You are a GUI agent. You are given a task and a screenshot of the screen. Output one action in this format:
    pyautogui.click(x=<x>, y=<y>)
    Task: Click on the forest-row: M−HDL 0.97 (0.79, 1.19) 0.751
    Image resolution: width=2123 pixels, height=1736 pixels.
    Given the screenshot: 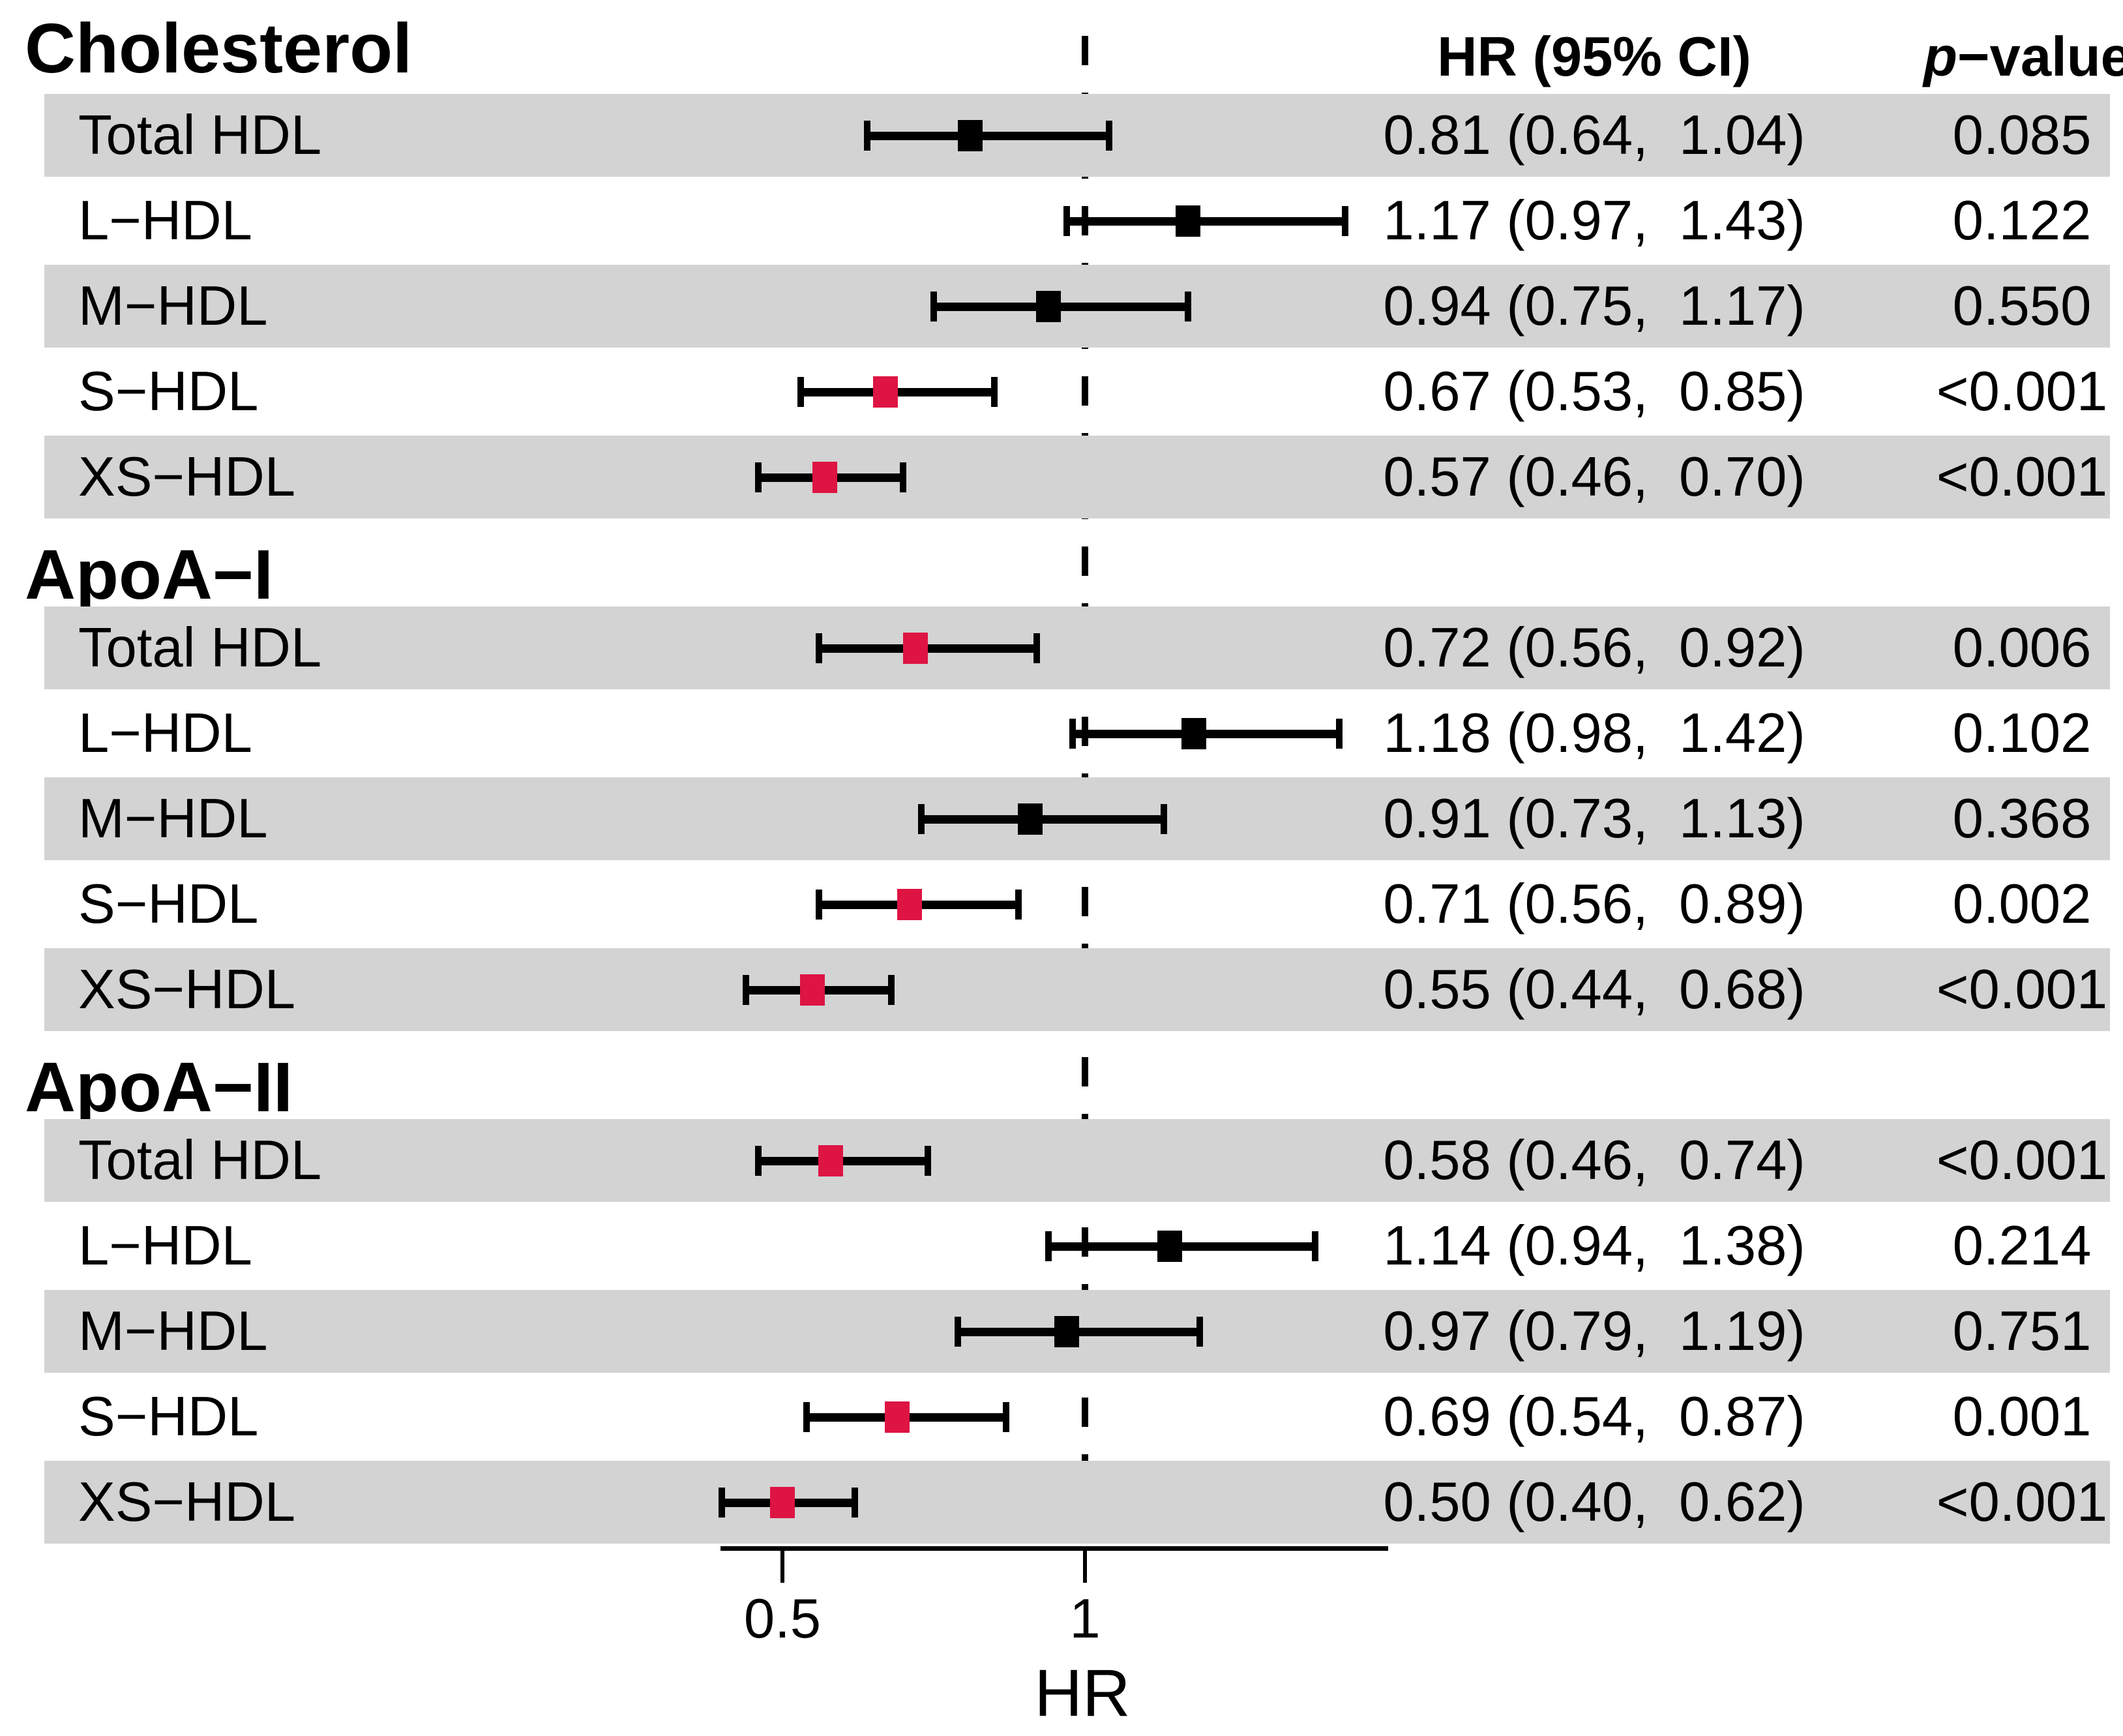 What is the action you would take?
    pyautogui.click(x=1061, y=1331)
    